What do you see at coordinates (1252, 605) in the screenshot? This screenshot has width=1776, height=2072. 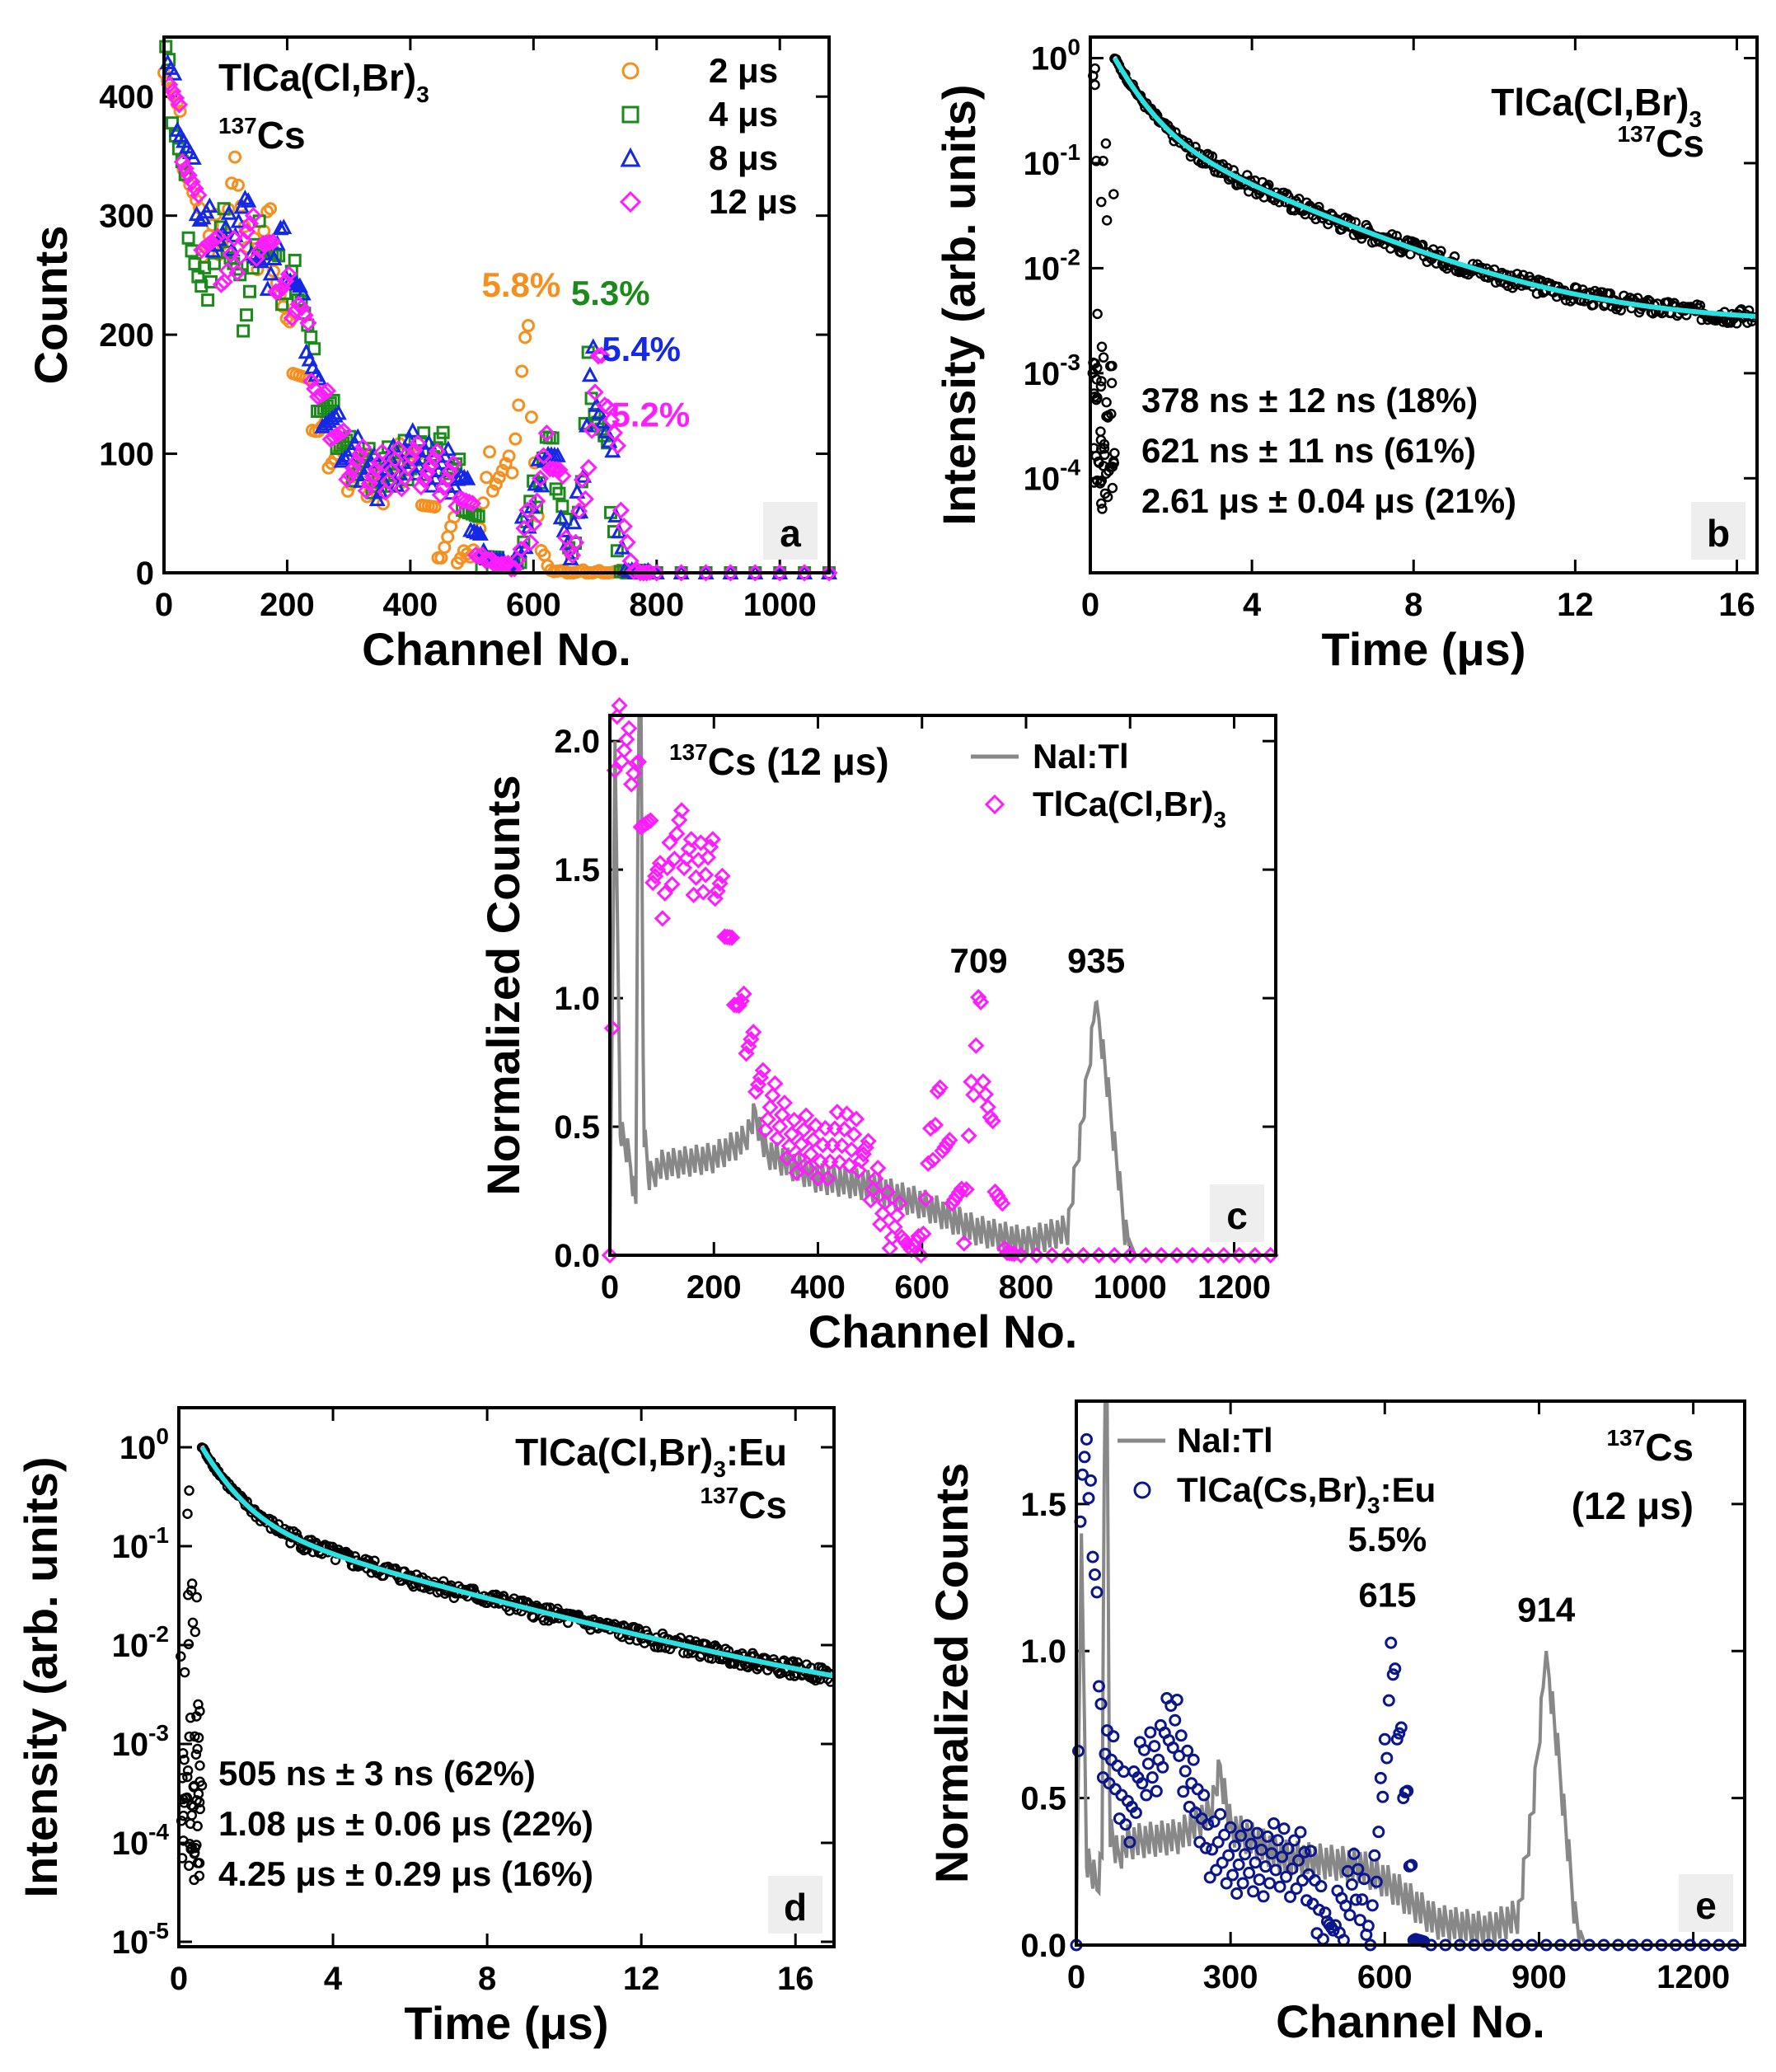 I see `x-tick-label: 4` at bounding box center [1252, 605].